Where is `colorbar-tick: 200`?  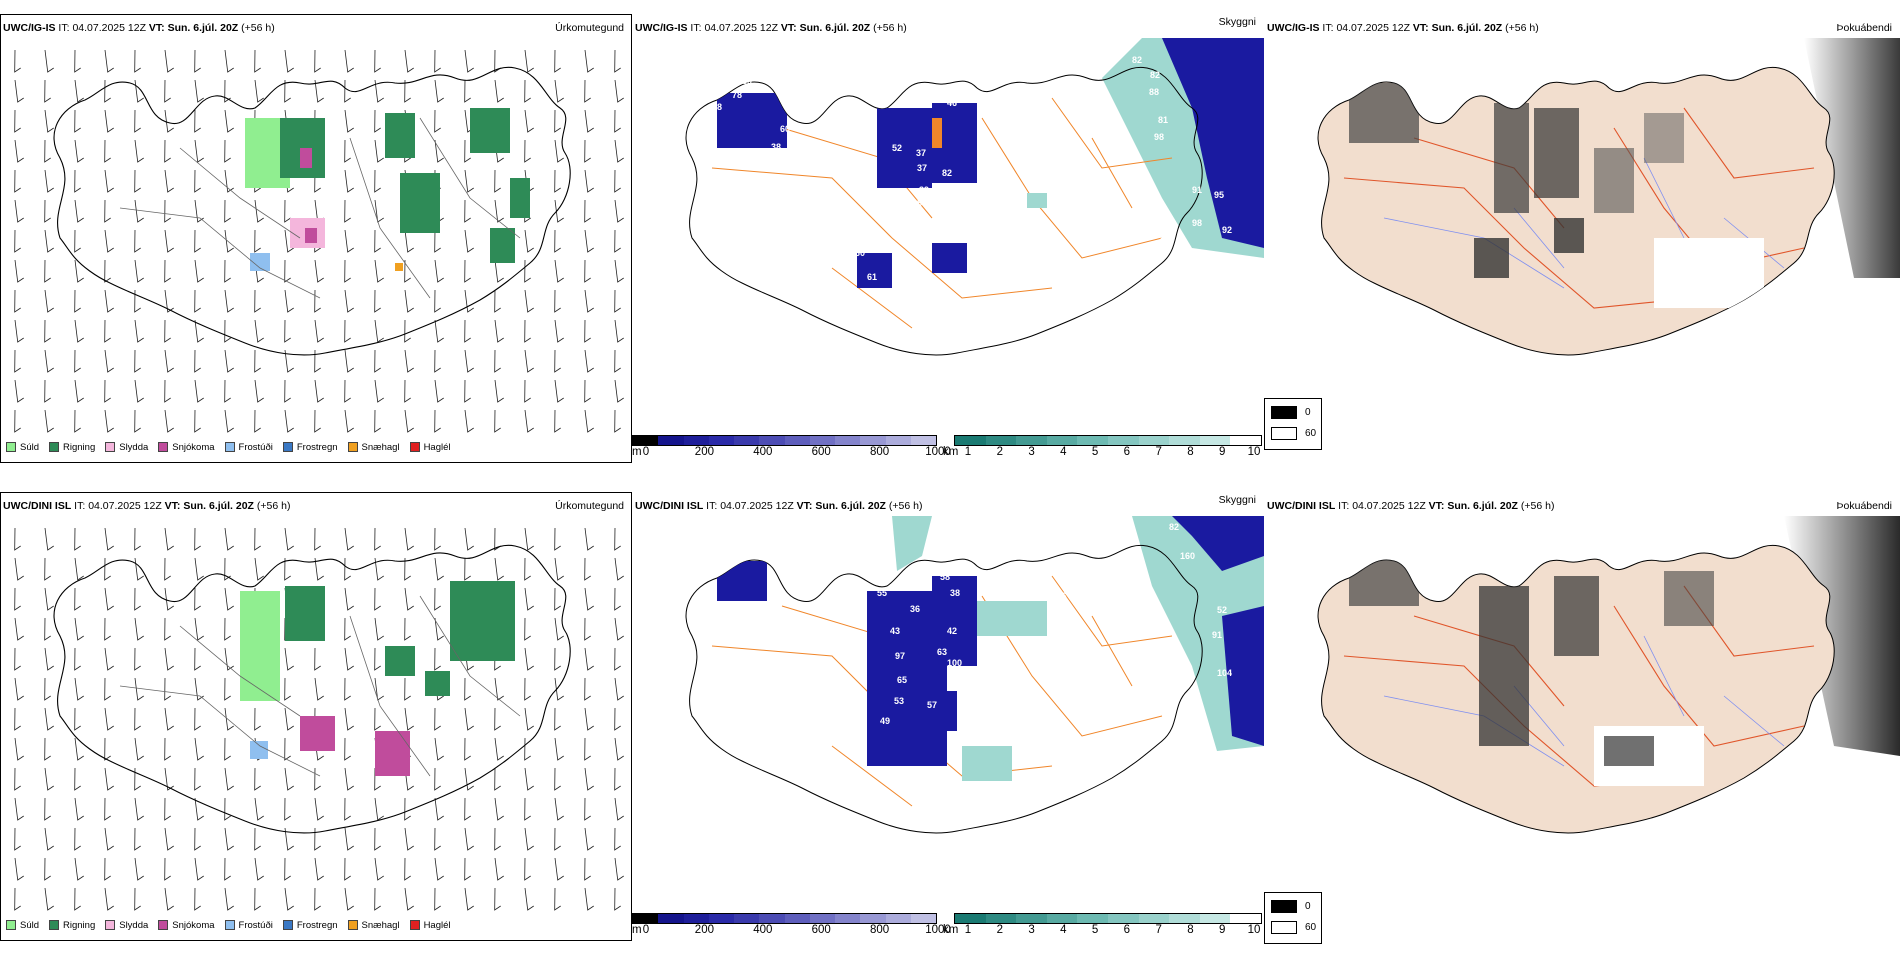 colorbar-tick: 200 is located at coordinates (704, 452).